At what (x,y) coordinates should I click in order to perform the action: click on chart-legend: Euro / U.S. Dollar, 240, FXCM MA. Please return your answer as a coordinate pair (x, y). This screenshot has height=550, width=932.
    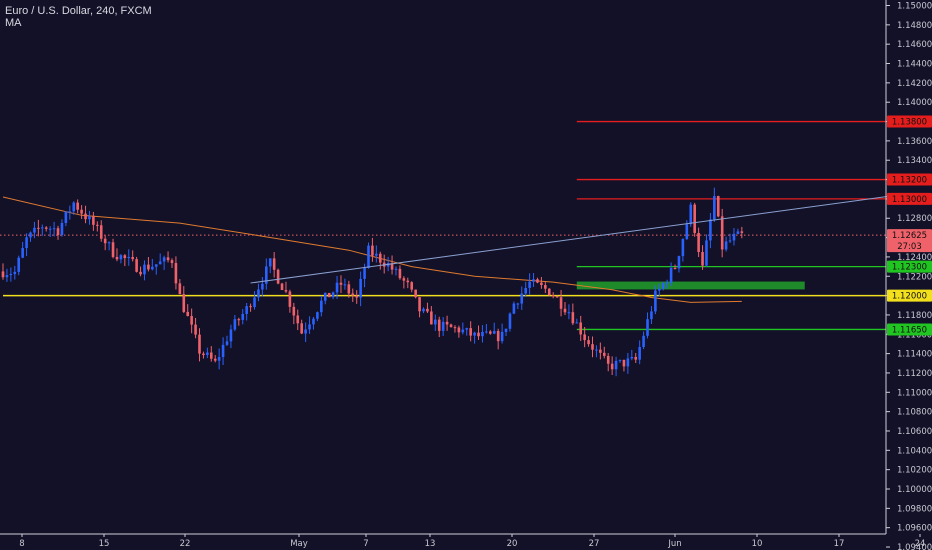
    Looking at the image, I should click on (78, 17).